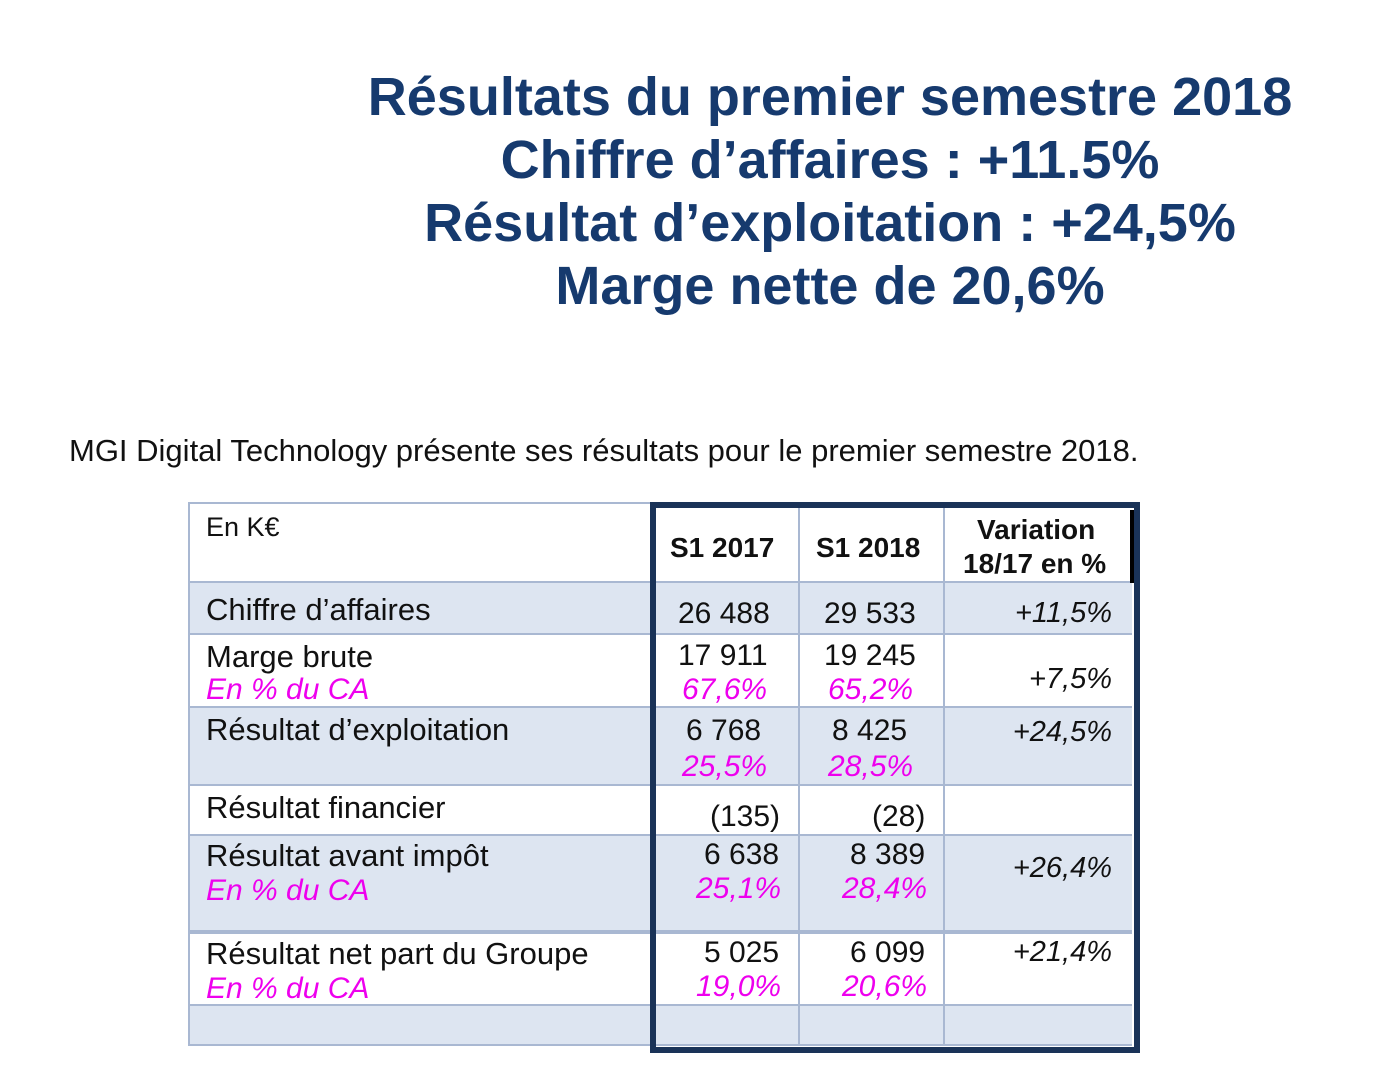 The image size is (1394, 1078). What do you see at coordinates (722, 547) in the screenshot?
I see `header-s1-2017: S1 2017` at bounding box center [722, 547].